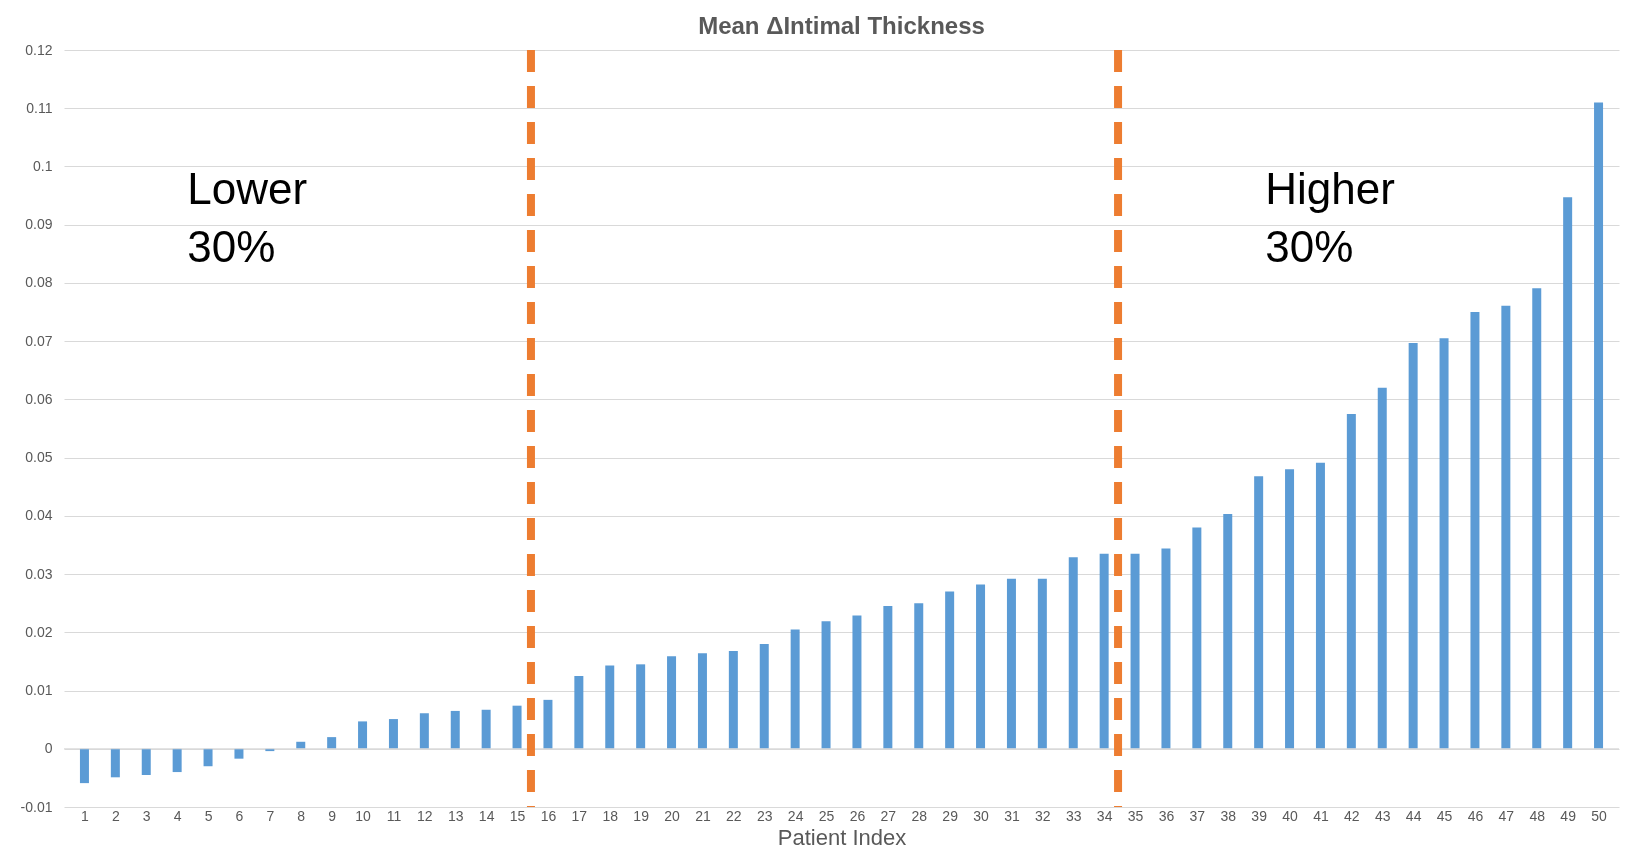 The width and height of the screenshot is (1640, 863). I want to click on x-tick-label: 10, so click(363, 815).